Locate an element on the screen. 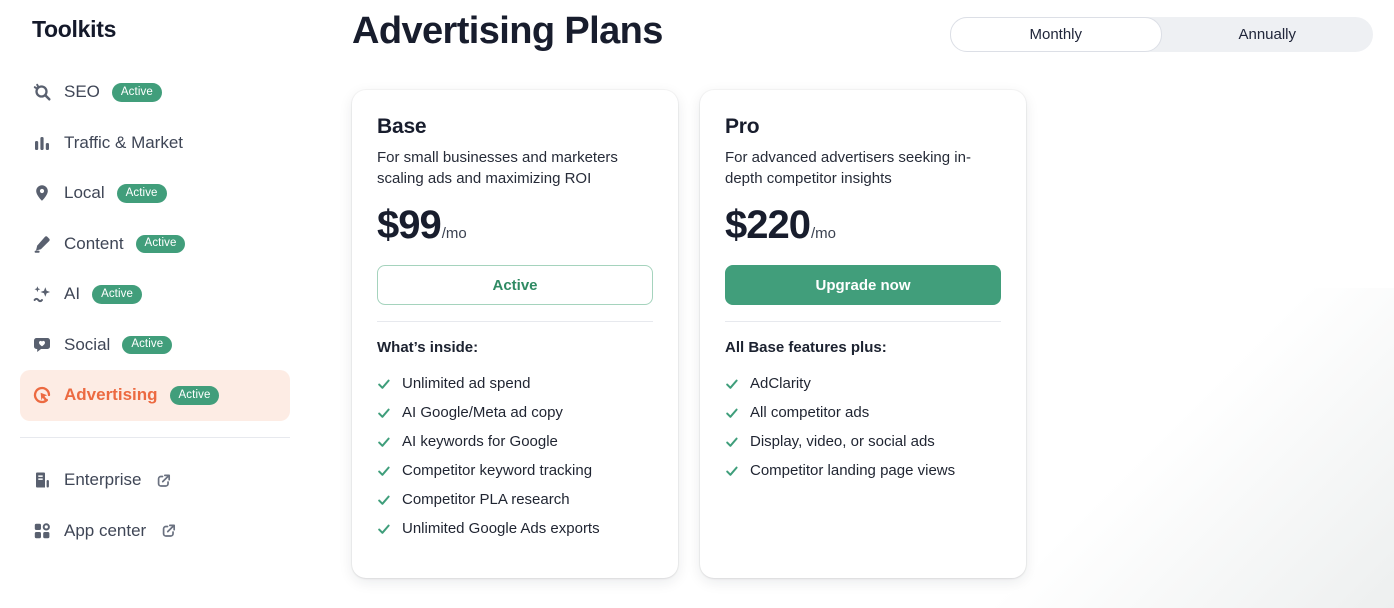  plan-name: Pro is located at coordinates (742, 126).